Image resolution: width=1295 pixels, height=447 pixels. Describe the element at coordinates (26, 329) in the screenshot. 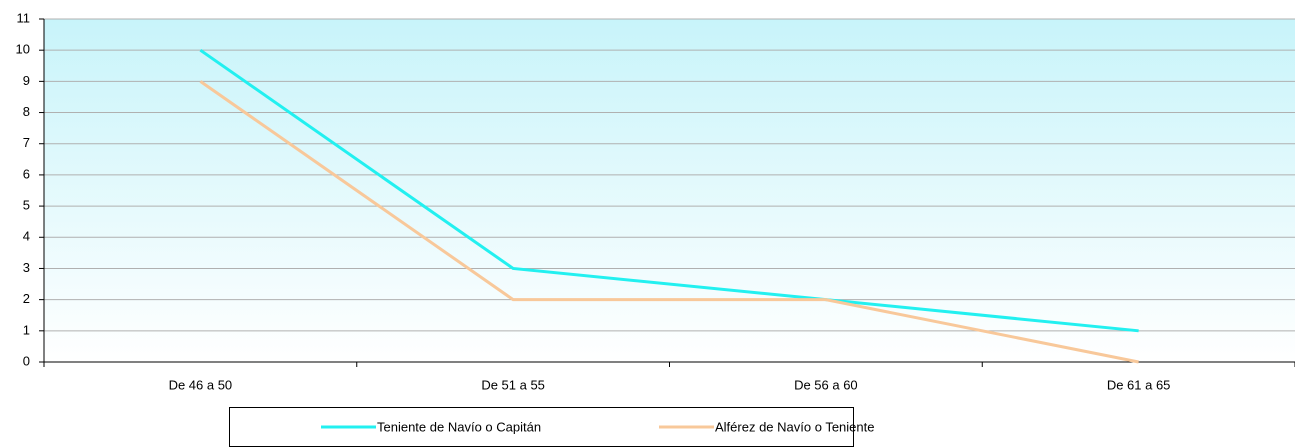

I see `y-tick-label: 1` at that location.